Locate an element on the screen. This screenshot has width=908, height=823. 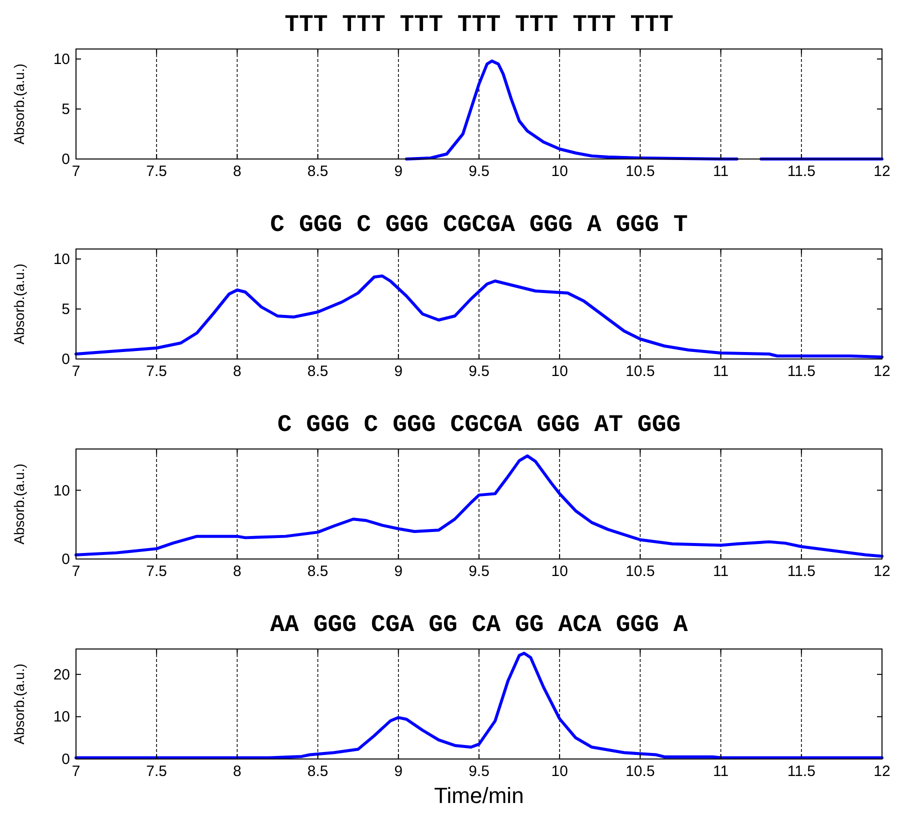
y-tick-label: 20 is located at coordinates (61, 675).